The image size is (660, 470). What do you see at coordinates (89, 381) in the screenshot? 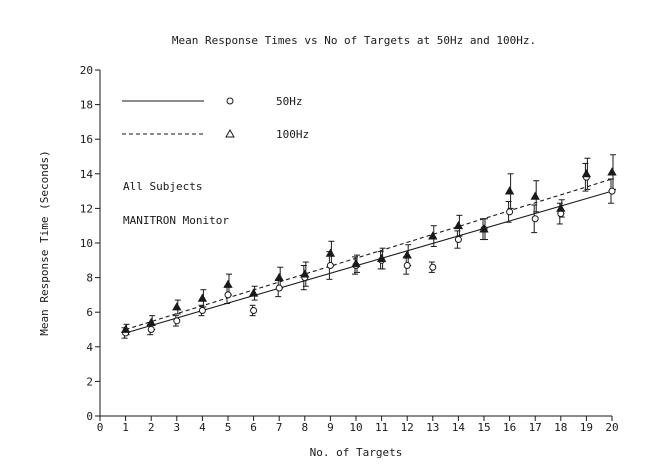
I see `y-tick-label: 2` at bounding box center [89, 381].